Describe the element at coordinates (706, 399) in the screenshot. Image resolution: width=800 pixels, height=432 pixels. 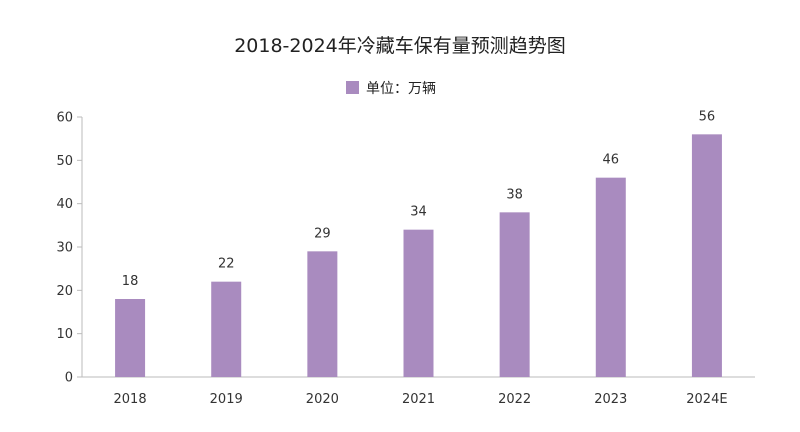
I see `x-tick-label: 2024E` at that location.